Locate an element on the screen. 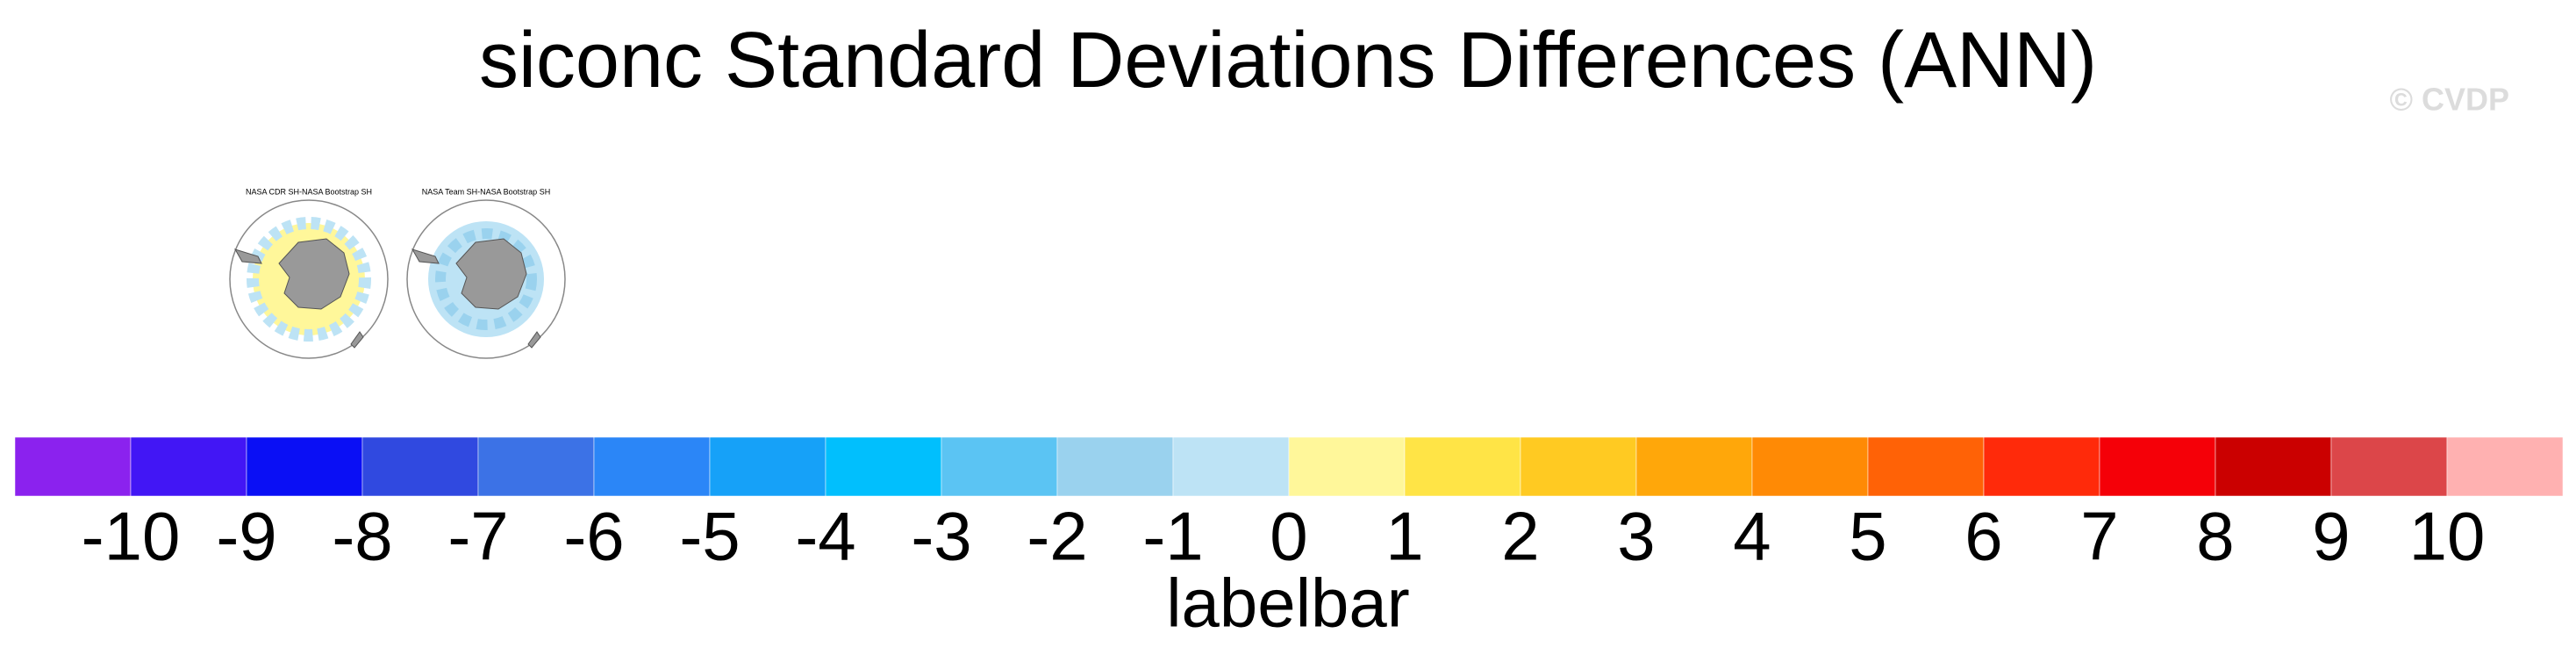 The width and height of the screenshot is (2576, 662). tick-label: 8 is located at coordinates (2215, 536).